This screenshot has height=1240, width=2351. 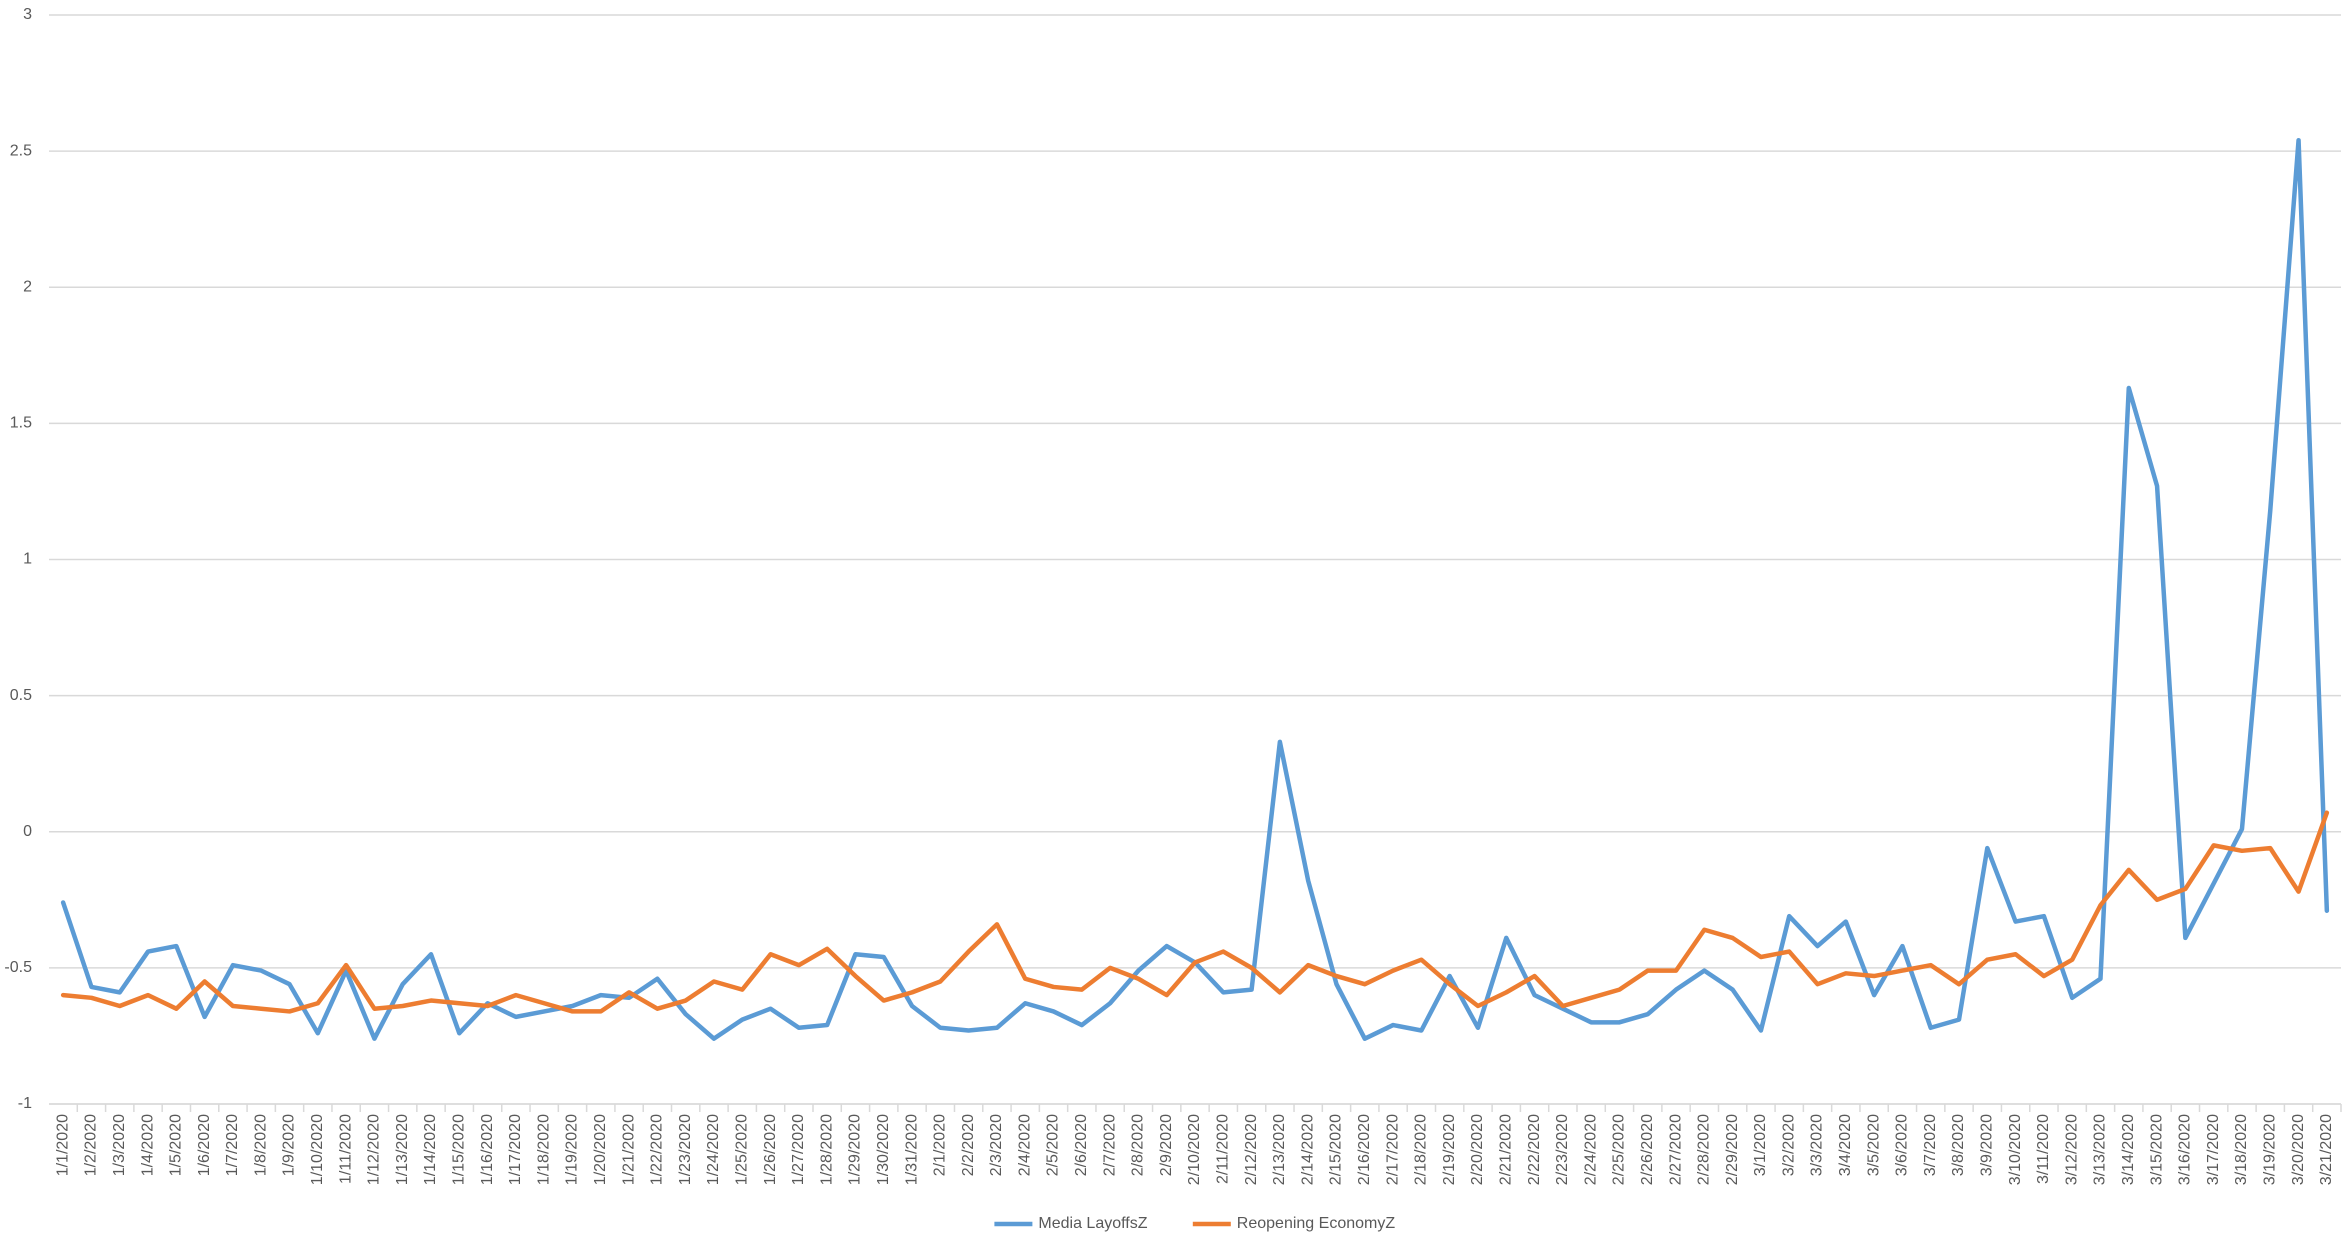 I want to click on x-tick-label: 3/20/2020, so click(x=2298, y=1149).